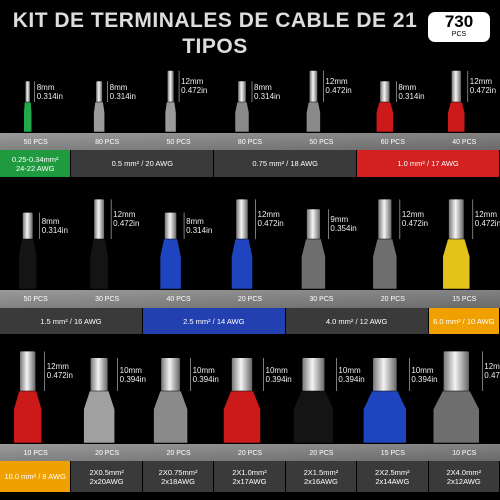 The width and height of the screenshot is (500, 500). Describe the element at coordinates (215, 20) in the screenshot. I see `title-line: KIT DE TERMINALES DE CABLE DE 21` at that location.